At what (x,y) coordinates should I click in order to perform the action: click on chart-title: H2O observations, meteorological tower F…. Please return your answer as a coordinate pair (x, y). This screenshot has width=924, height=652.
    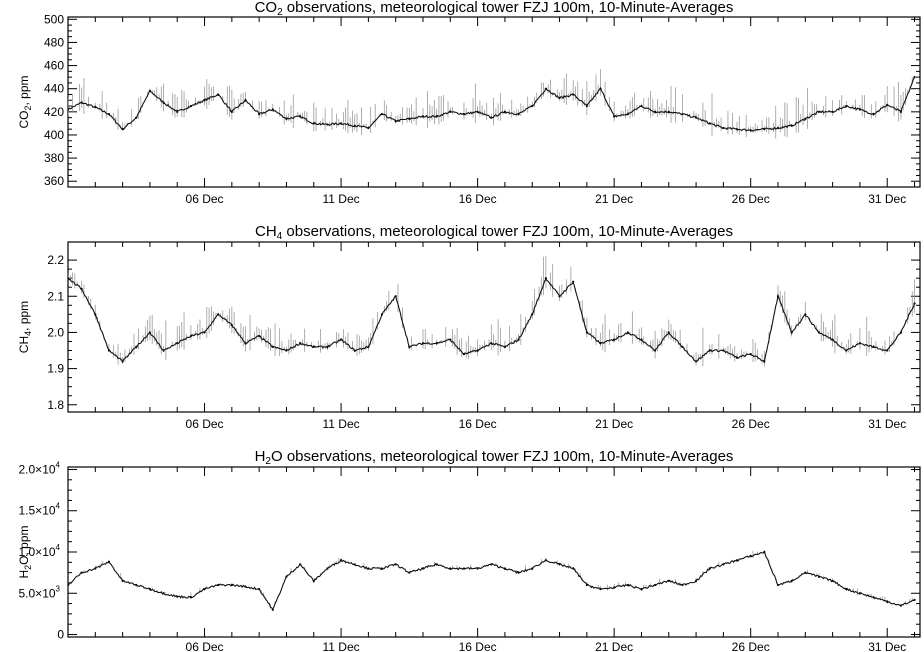
    Looking at the image, I should click on (494, 457).